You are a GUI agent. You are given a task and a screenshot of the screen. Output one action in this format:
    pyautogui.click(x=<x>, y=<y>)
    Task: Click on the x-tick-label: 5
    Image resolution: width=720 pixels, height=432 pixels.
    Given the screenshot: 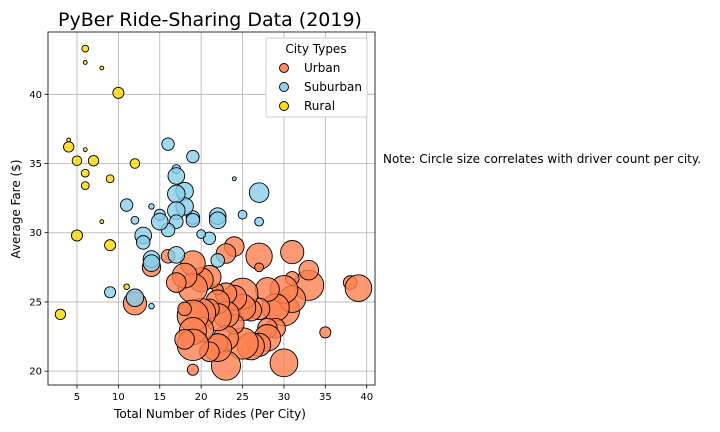 What is the action you would take?
    pyautogui.click(x=77, y=397)
    